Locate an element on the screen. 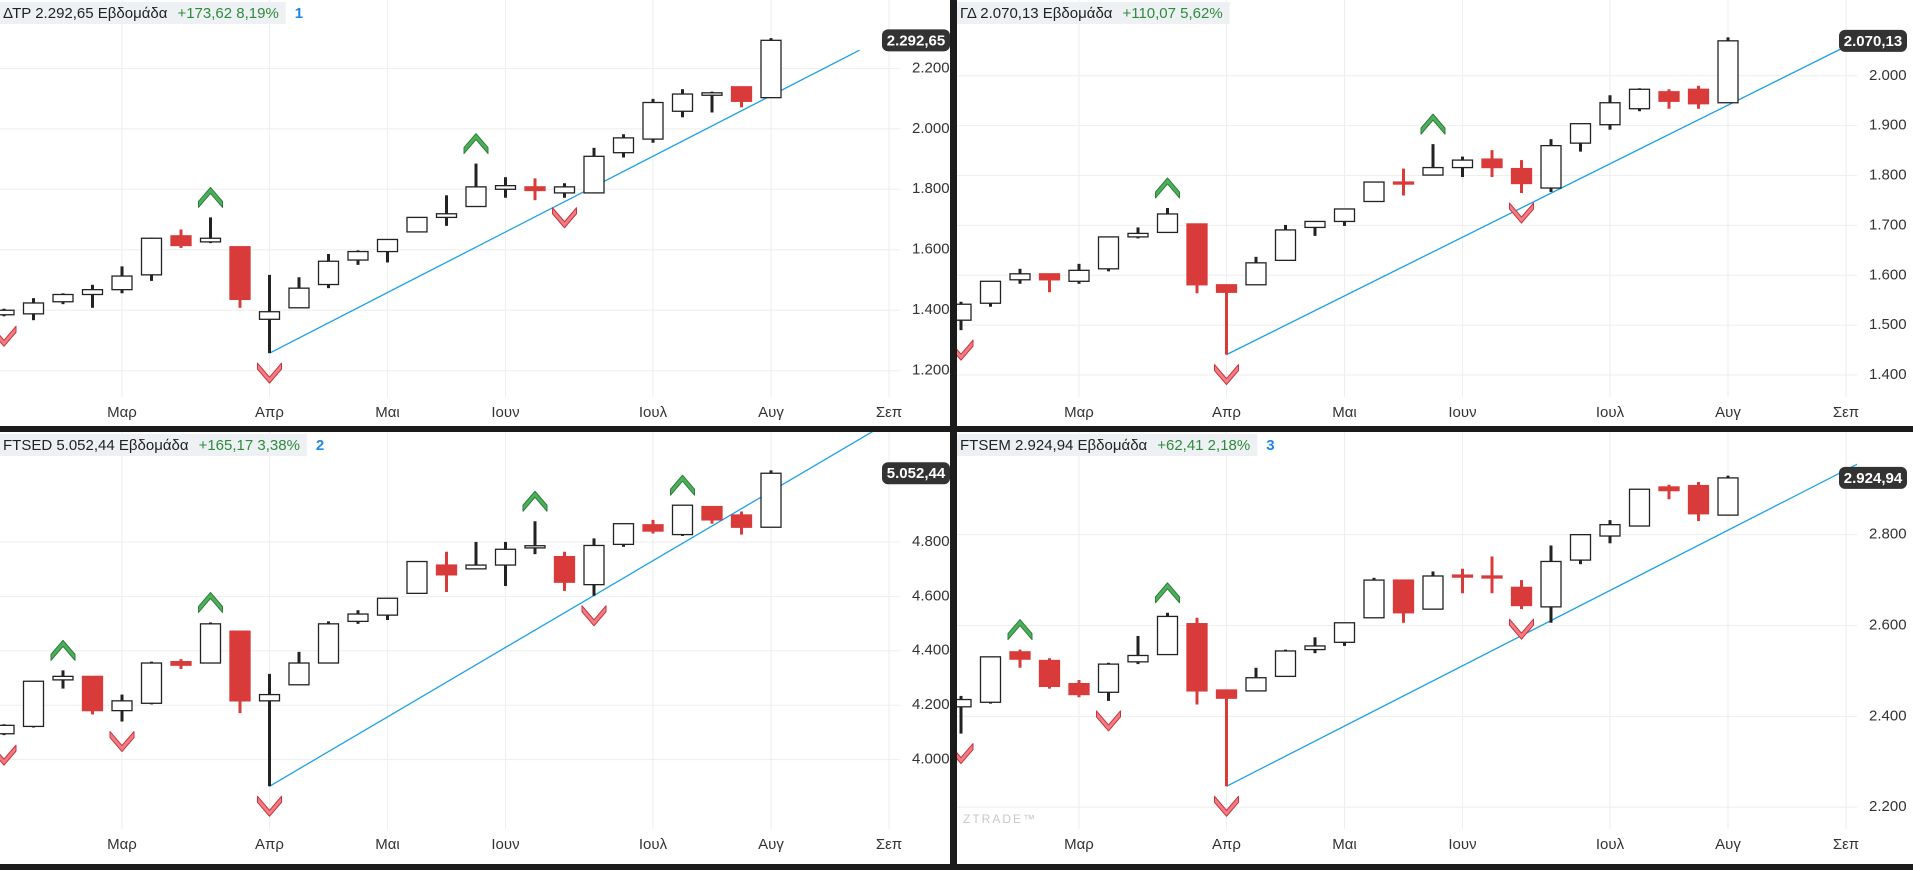 This screenshot has height=870, width=1913. last-price-label: 2.070,13 is located at coordinates (1873, 41).